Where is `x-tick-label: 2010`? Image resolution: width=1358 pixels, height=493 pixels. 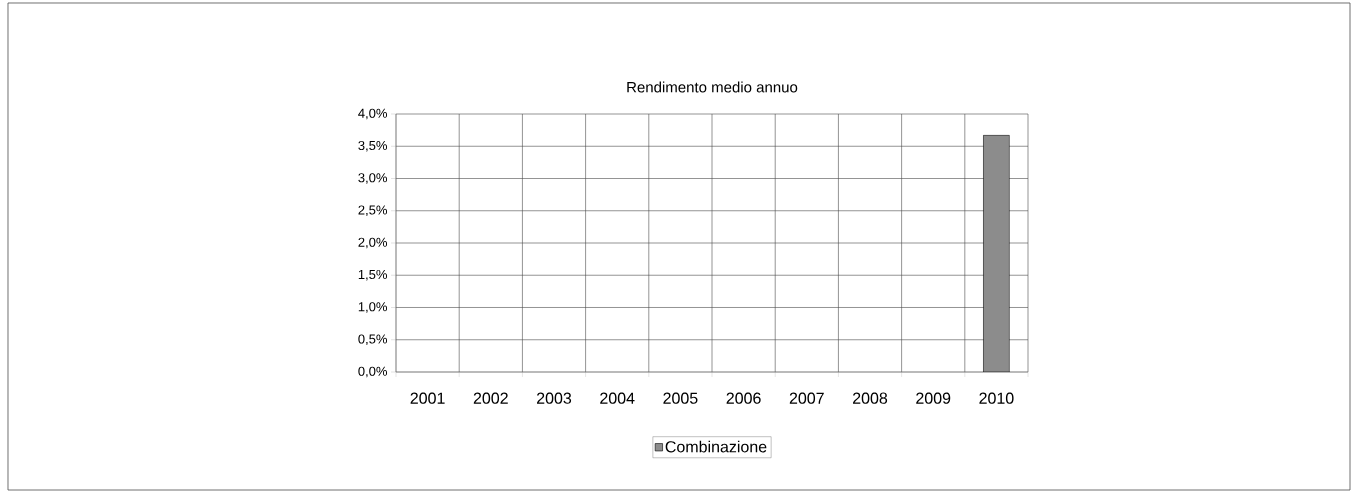
x-tick-label: 2010 is located at coordinates (996, 398).